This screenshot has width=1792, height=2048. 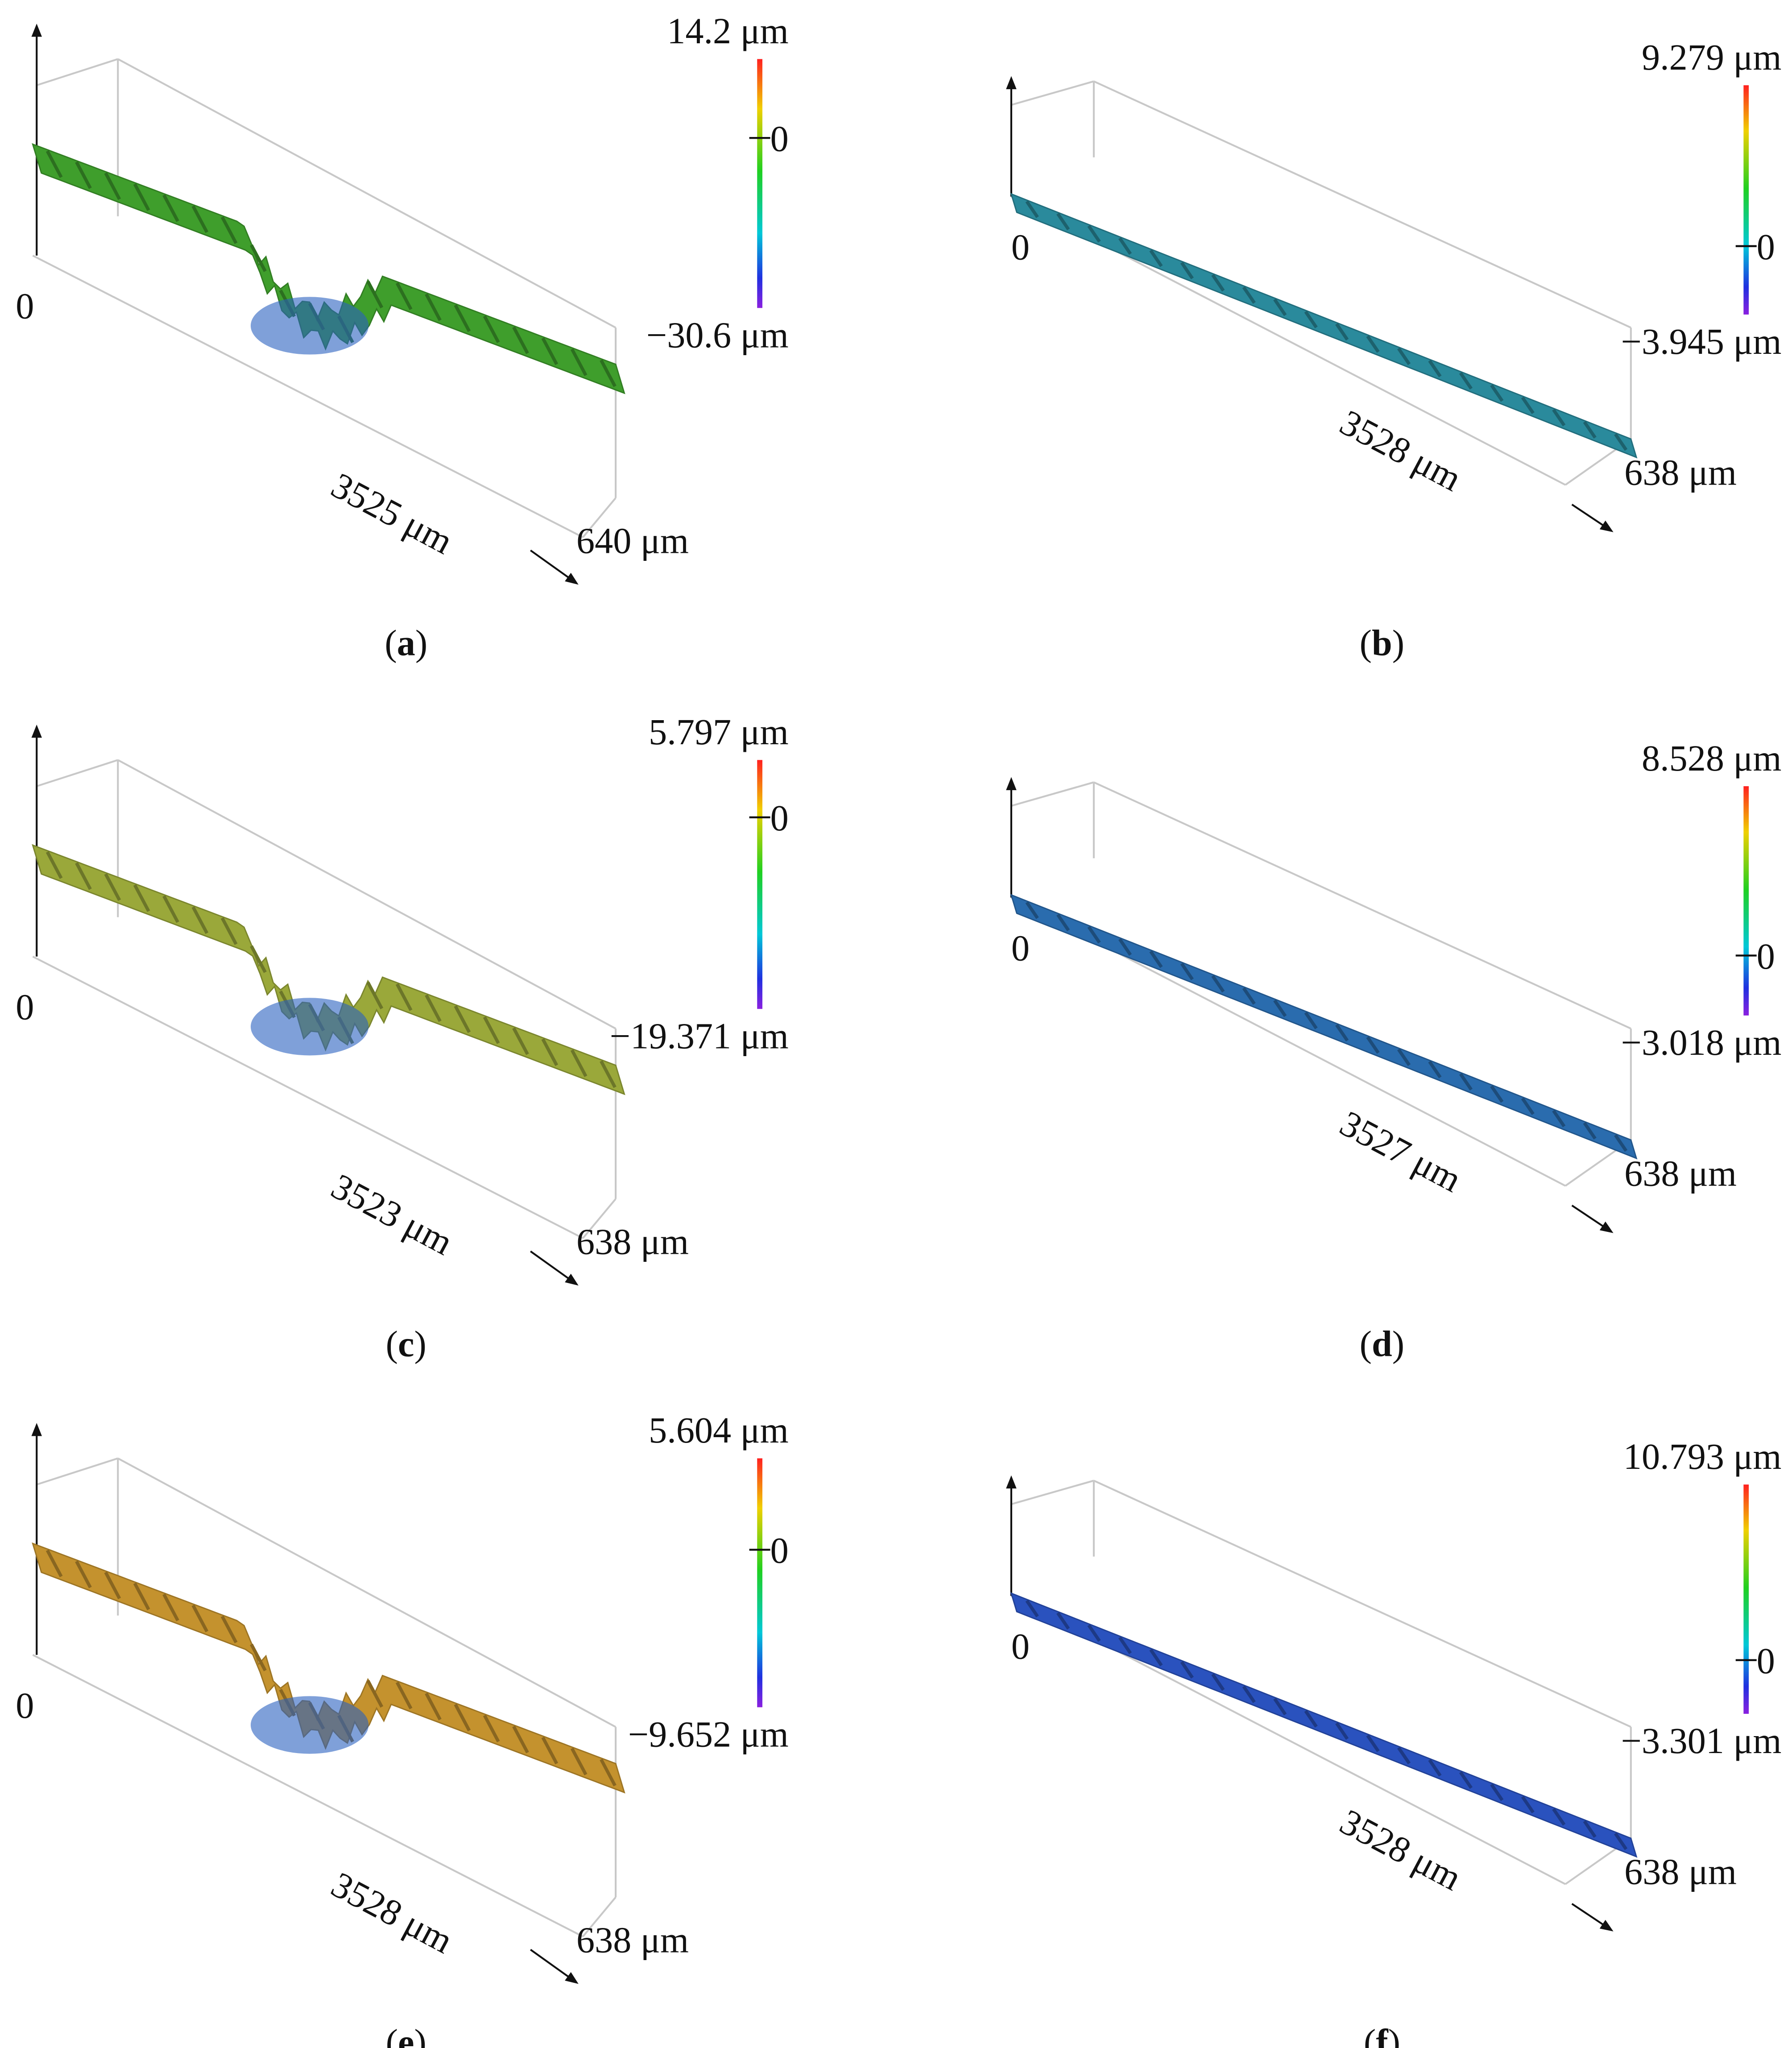 What do you see at coordinates (392, 513) in the screenshot?
I see `length-label: 3525 μm` at bounding box center [392, 513].